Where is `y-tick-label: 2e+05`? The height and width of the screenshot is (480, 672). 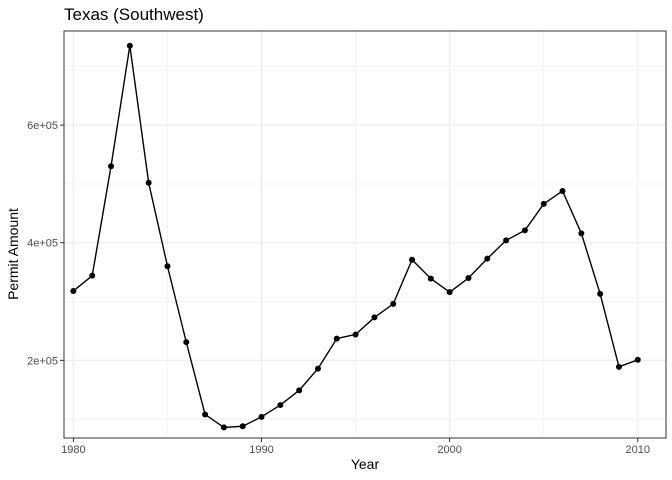
y-tick-label: 2e+05 is located at coordinates (42, 361).